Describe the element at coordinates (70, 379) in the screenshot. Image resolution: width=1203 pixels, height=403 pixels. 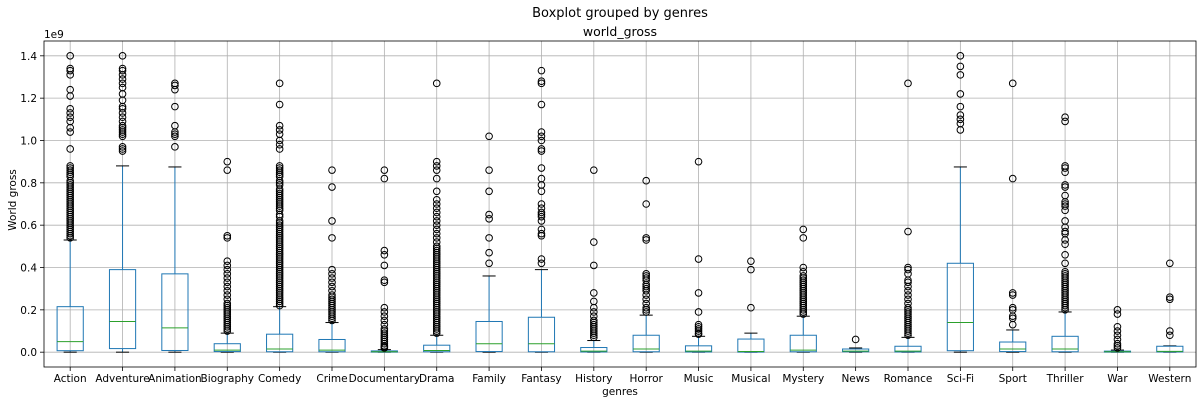
I see `x-tick-label: Action` at that location.